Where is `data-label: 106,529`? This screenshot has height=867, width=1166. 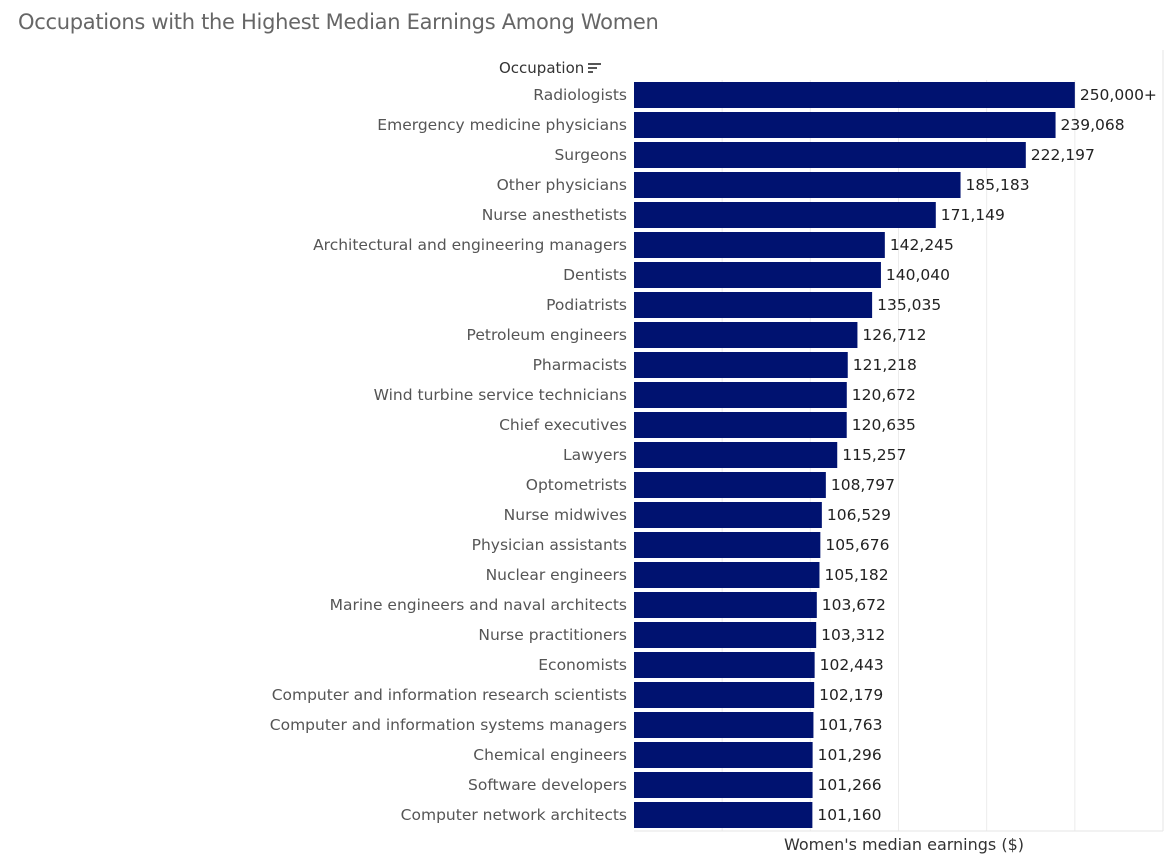
data-label: 106,529 is located at coordinates (859, 515).